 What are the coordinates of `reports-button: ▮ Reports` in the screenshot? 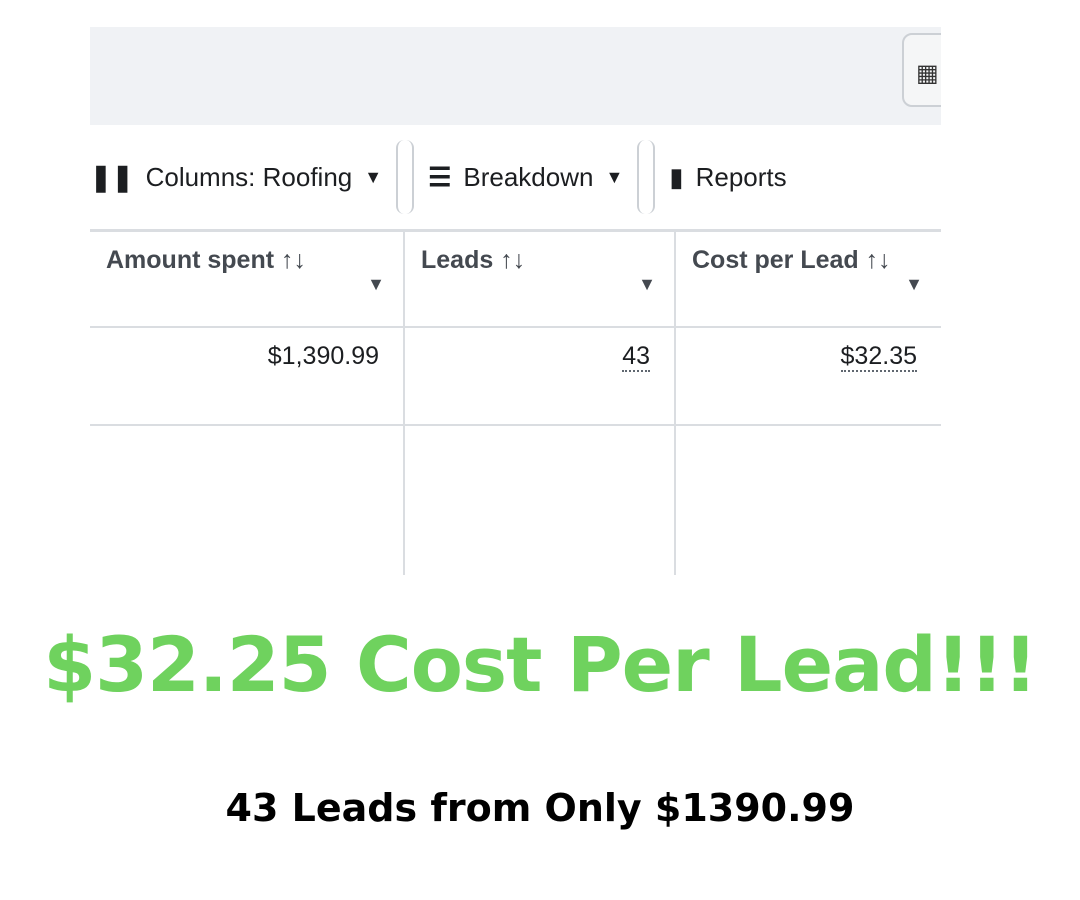 It's located at (727, 177).